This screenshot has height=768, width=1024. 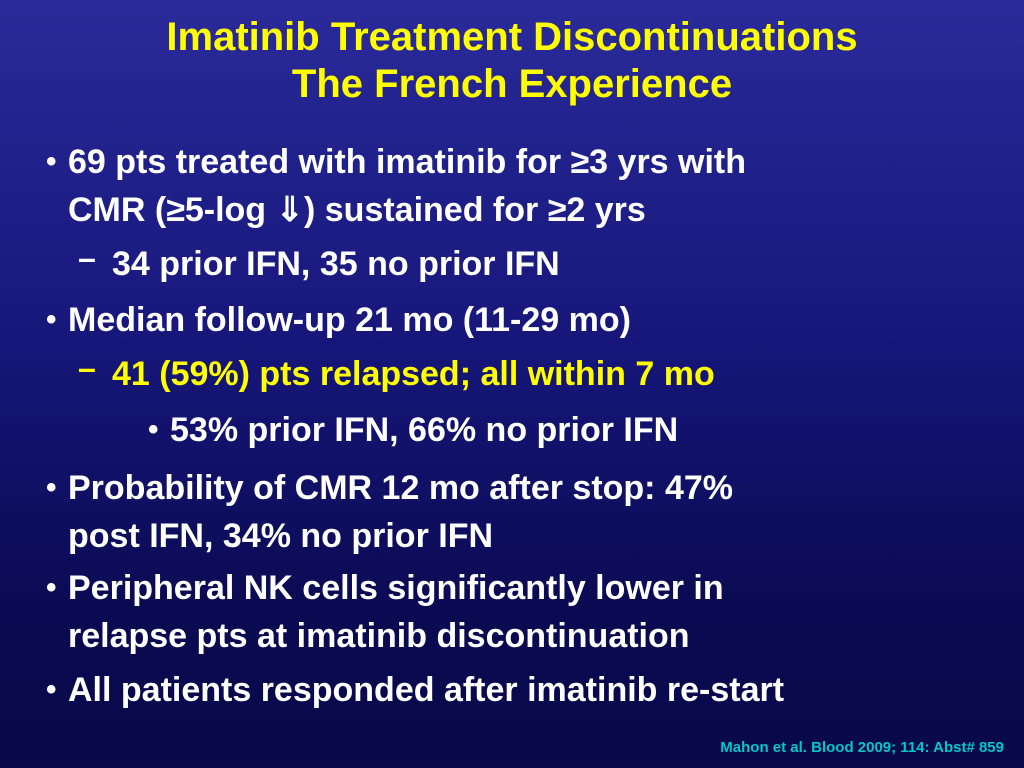 I want to click on sub-bullet-text: 34 prior IFN, 35 no prior IFN, so click(x=336, y=264).